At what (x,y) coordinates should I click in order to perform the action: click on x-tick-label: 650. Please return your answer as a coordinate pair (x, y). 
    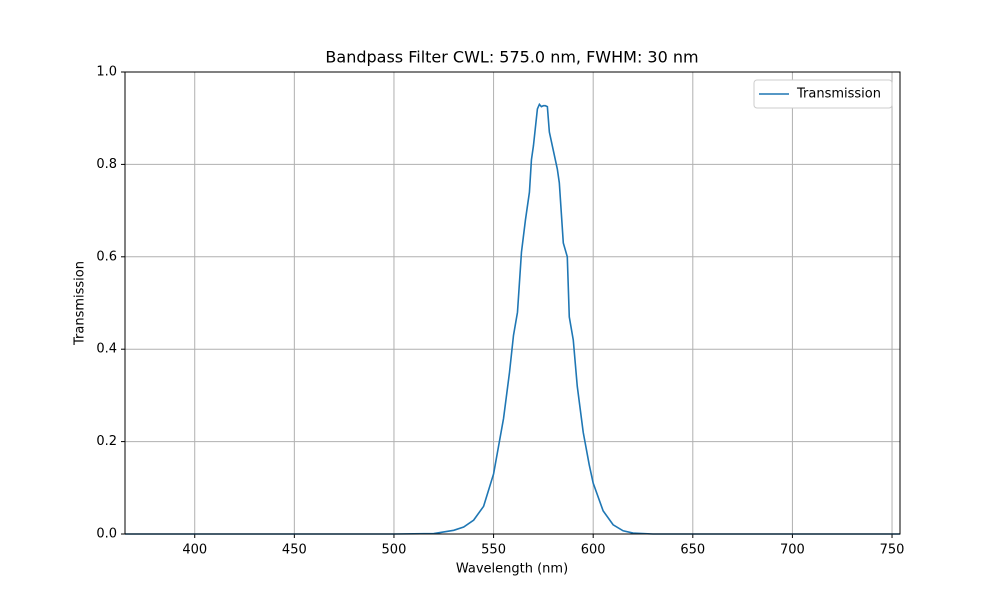
    Looking at the image, I should click on (692, 550).